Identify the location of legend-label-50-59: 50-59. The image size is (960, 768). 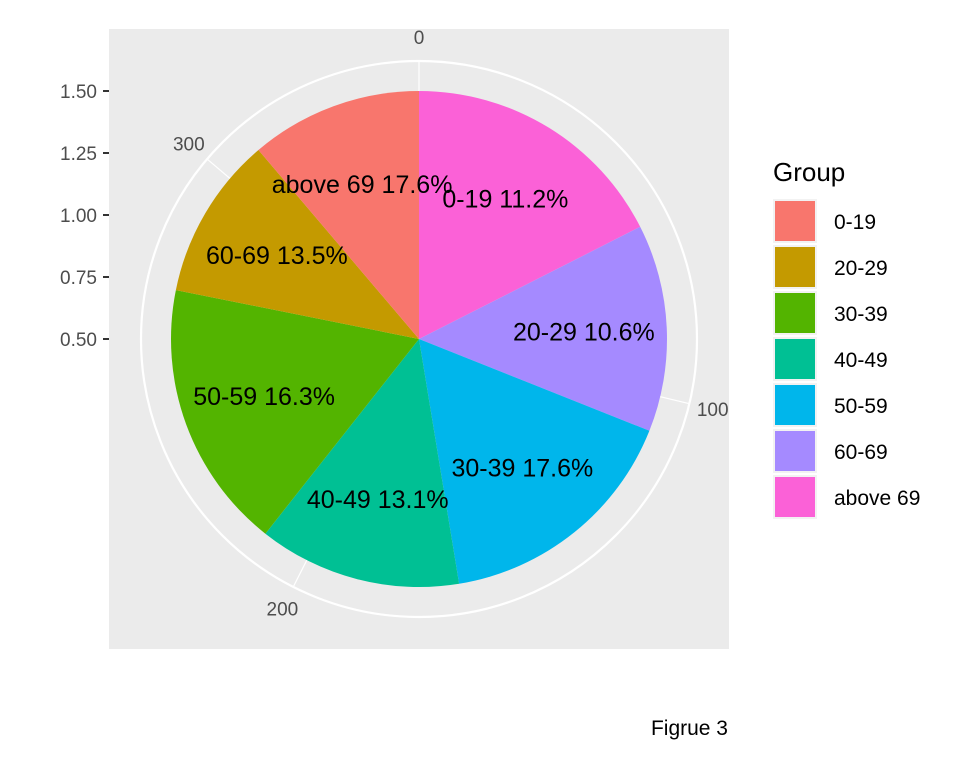
(861, 406).